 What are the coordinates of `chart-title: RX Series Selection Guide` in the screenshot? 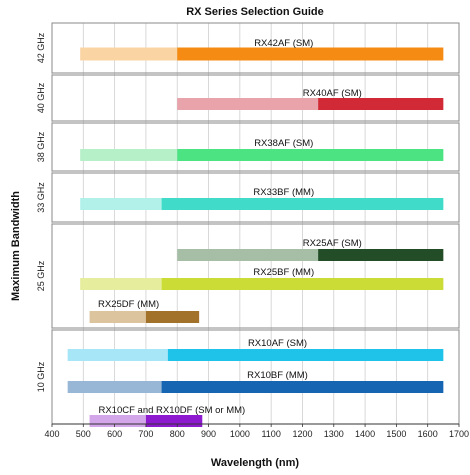 It's located at (255, 12).